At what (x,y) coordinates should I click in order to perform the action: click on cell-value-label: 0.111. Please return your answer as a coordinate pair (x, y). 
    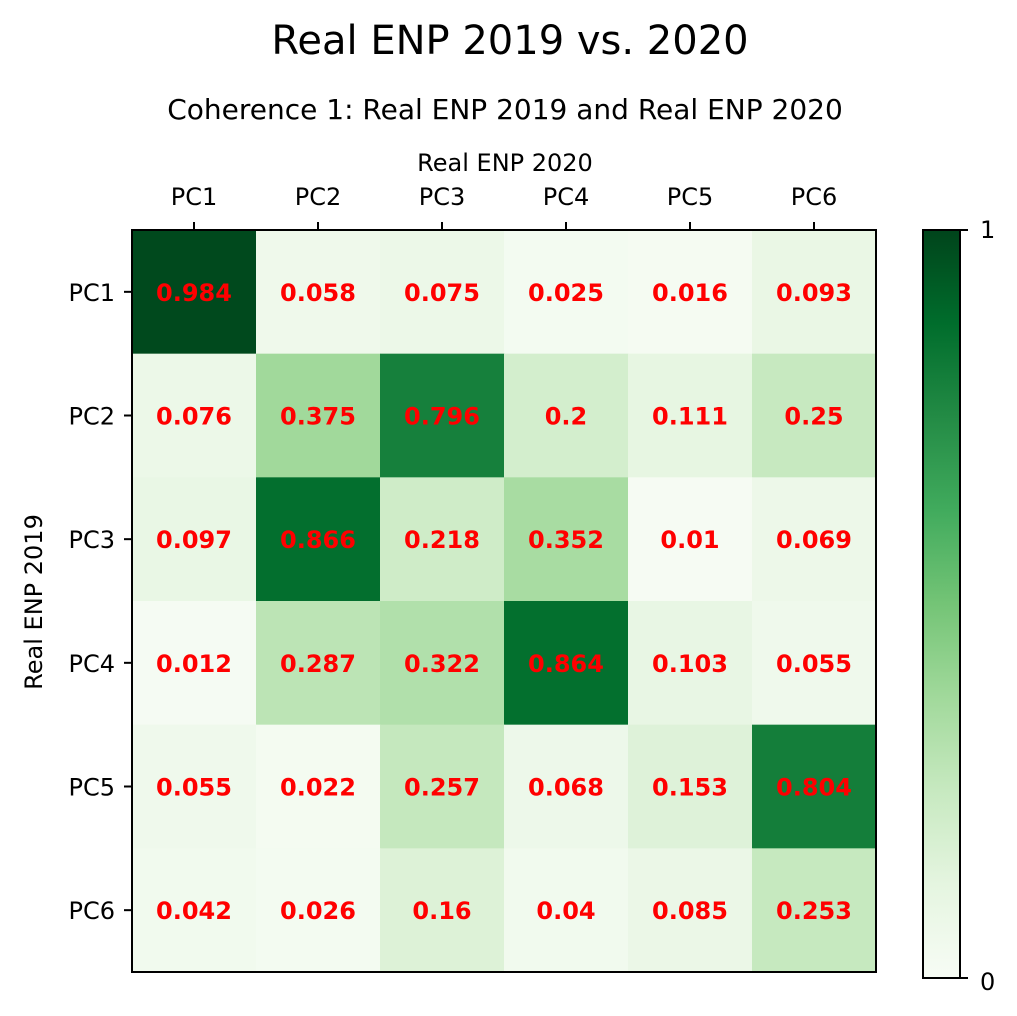
    Looking at the image, I should click on (690, 417).